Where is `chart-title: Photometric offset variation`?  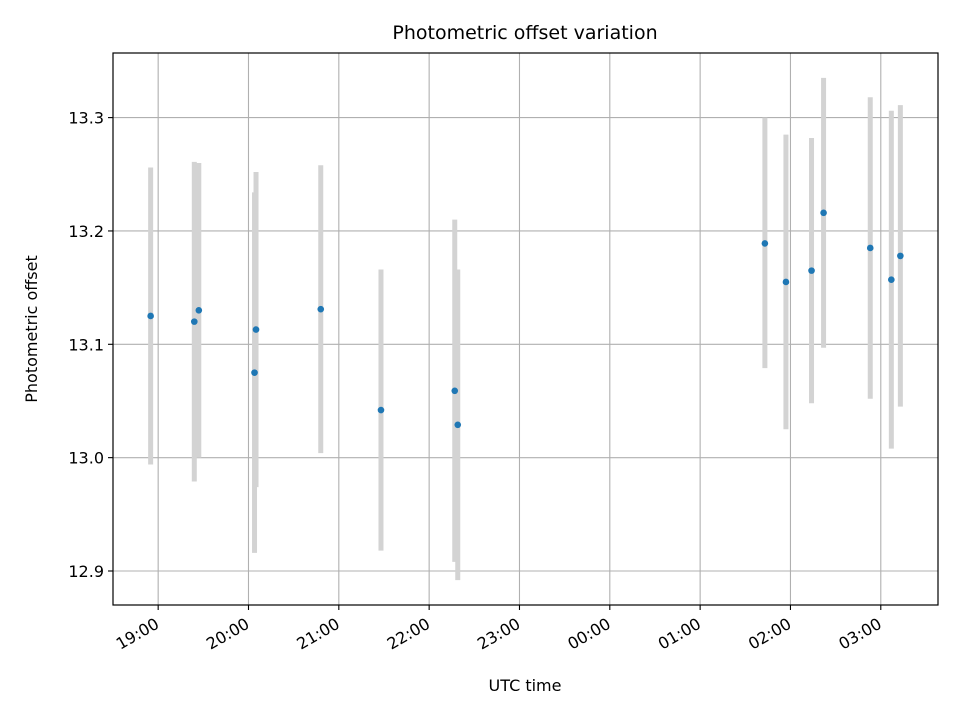
chart-title: Photometric offset variation is located at coordinates (524, 33).